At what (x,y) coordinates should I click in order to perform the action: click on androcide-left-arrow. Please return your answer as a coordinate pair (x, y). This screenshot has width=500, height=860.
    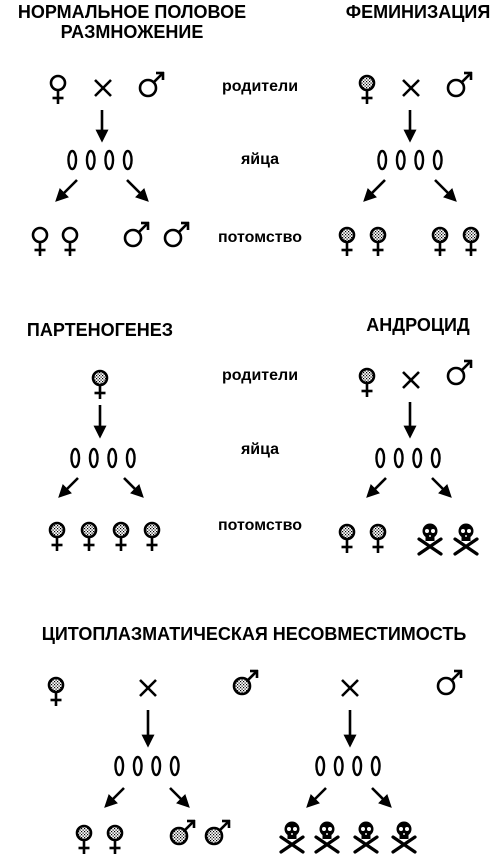
    Looking at the image, I should click on (376, 487).